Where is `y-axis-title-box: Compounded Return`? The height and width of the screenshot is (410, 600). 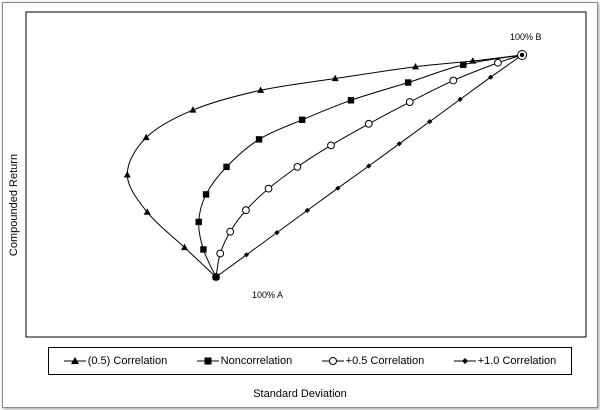
y-axis-title-box: Compounded Return is located at coordinates (14, 205).